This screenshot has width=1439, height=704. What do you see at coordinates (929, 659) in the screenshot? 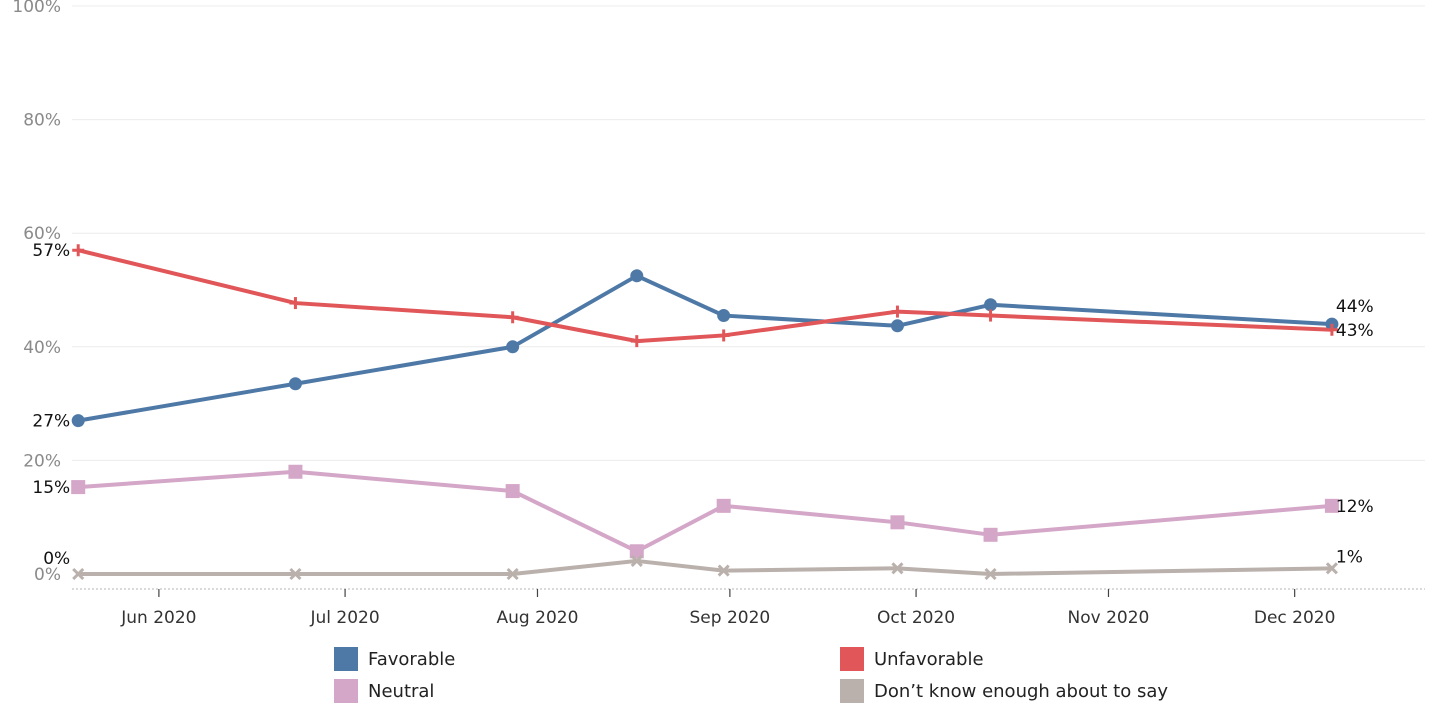
I see `legend-label-unfavorable: Unfavorable` at bounding box center [929, 659].